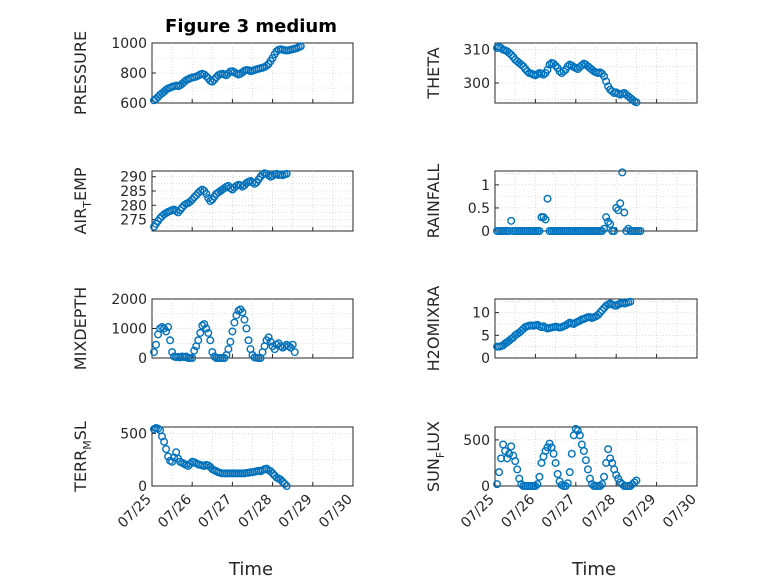  I want to click on figure-title: Figure 3 medium, so click(251, 26).